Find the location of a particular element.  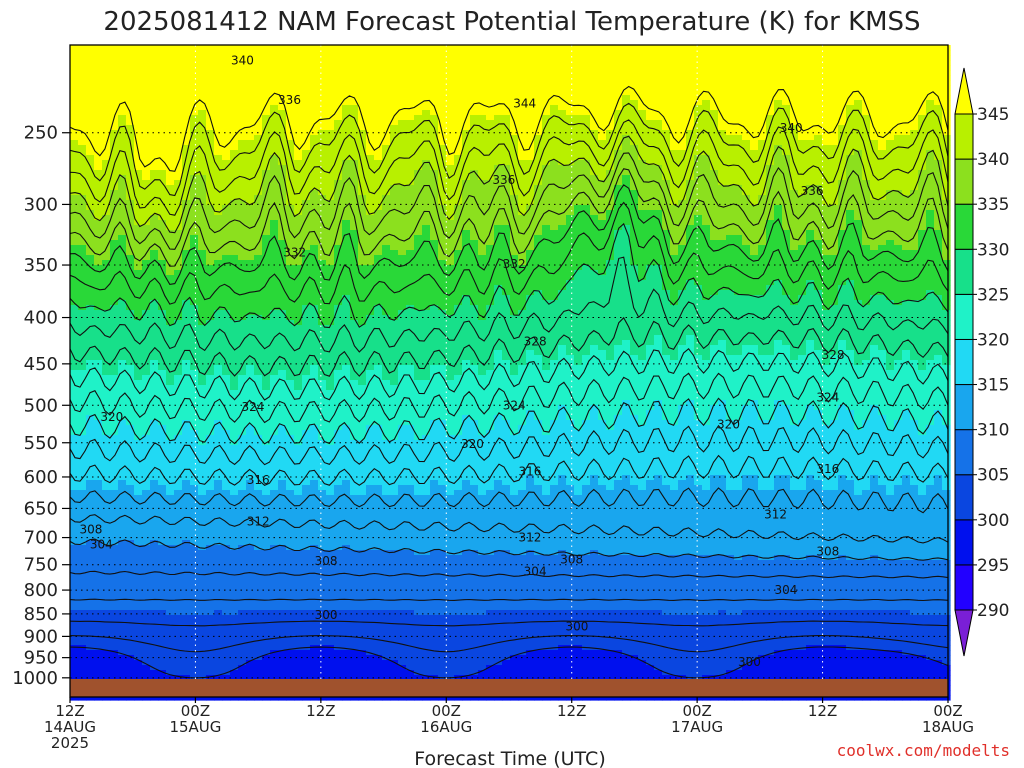

x-tick-label: 17AUG is located at coordinates (697, 727).